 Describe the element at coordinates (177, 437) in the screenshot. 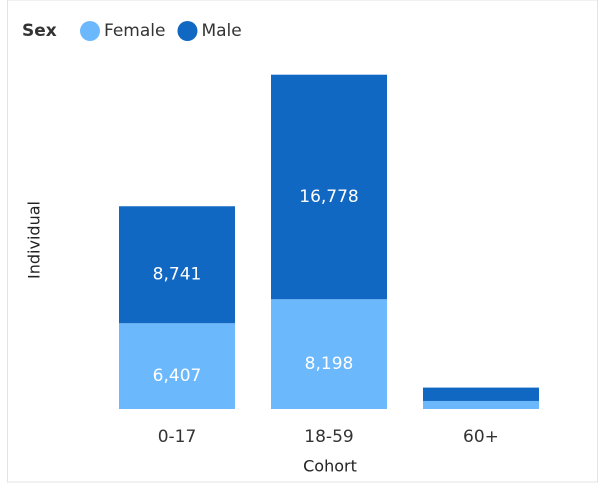

I see `x-tick-label: 0-17` at that location.